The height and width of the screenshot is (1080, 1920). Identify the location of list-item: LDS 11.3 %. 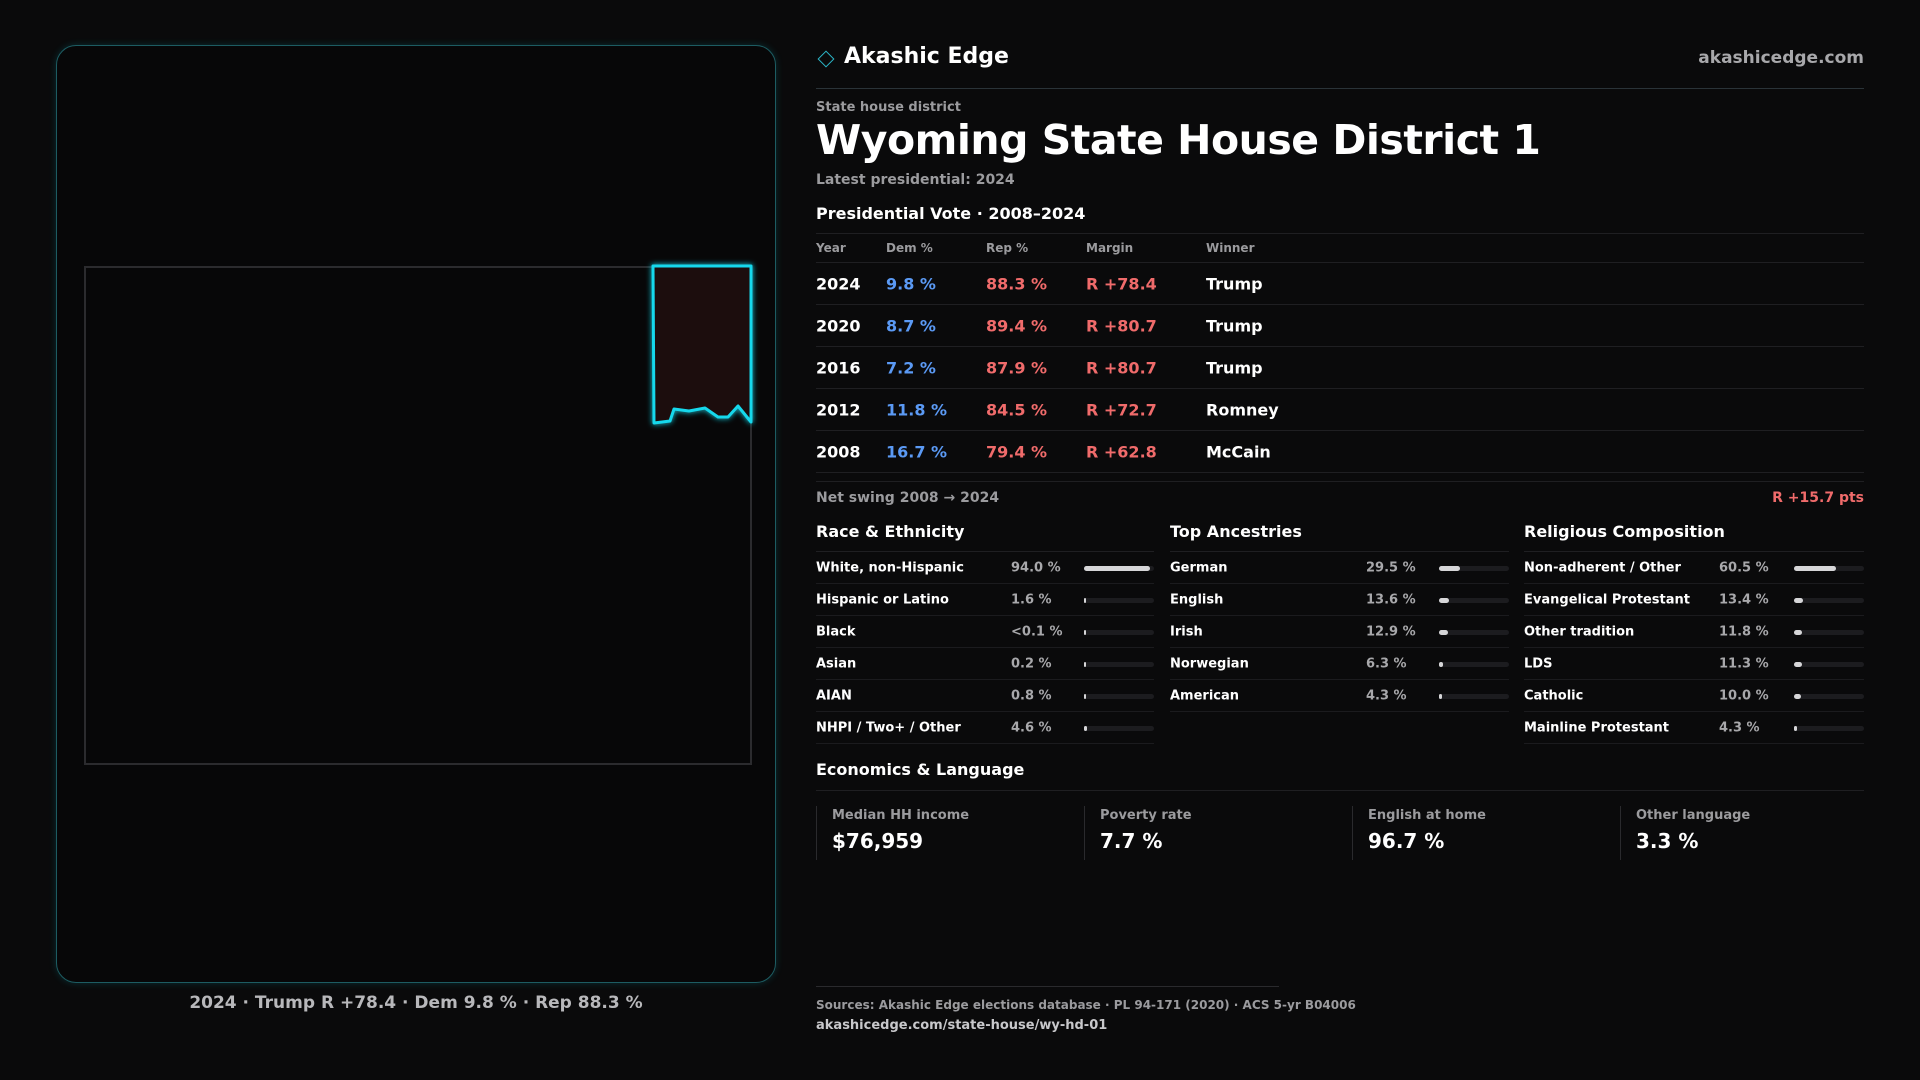
(1694, 664).